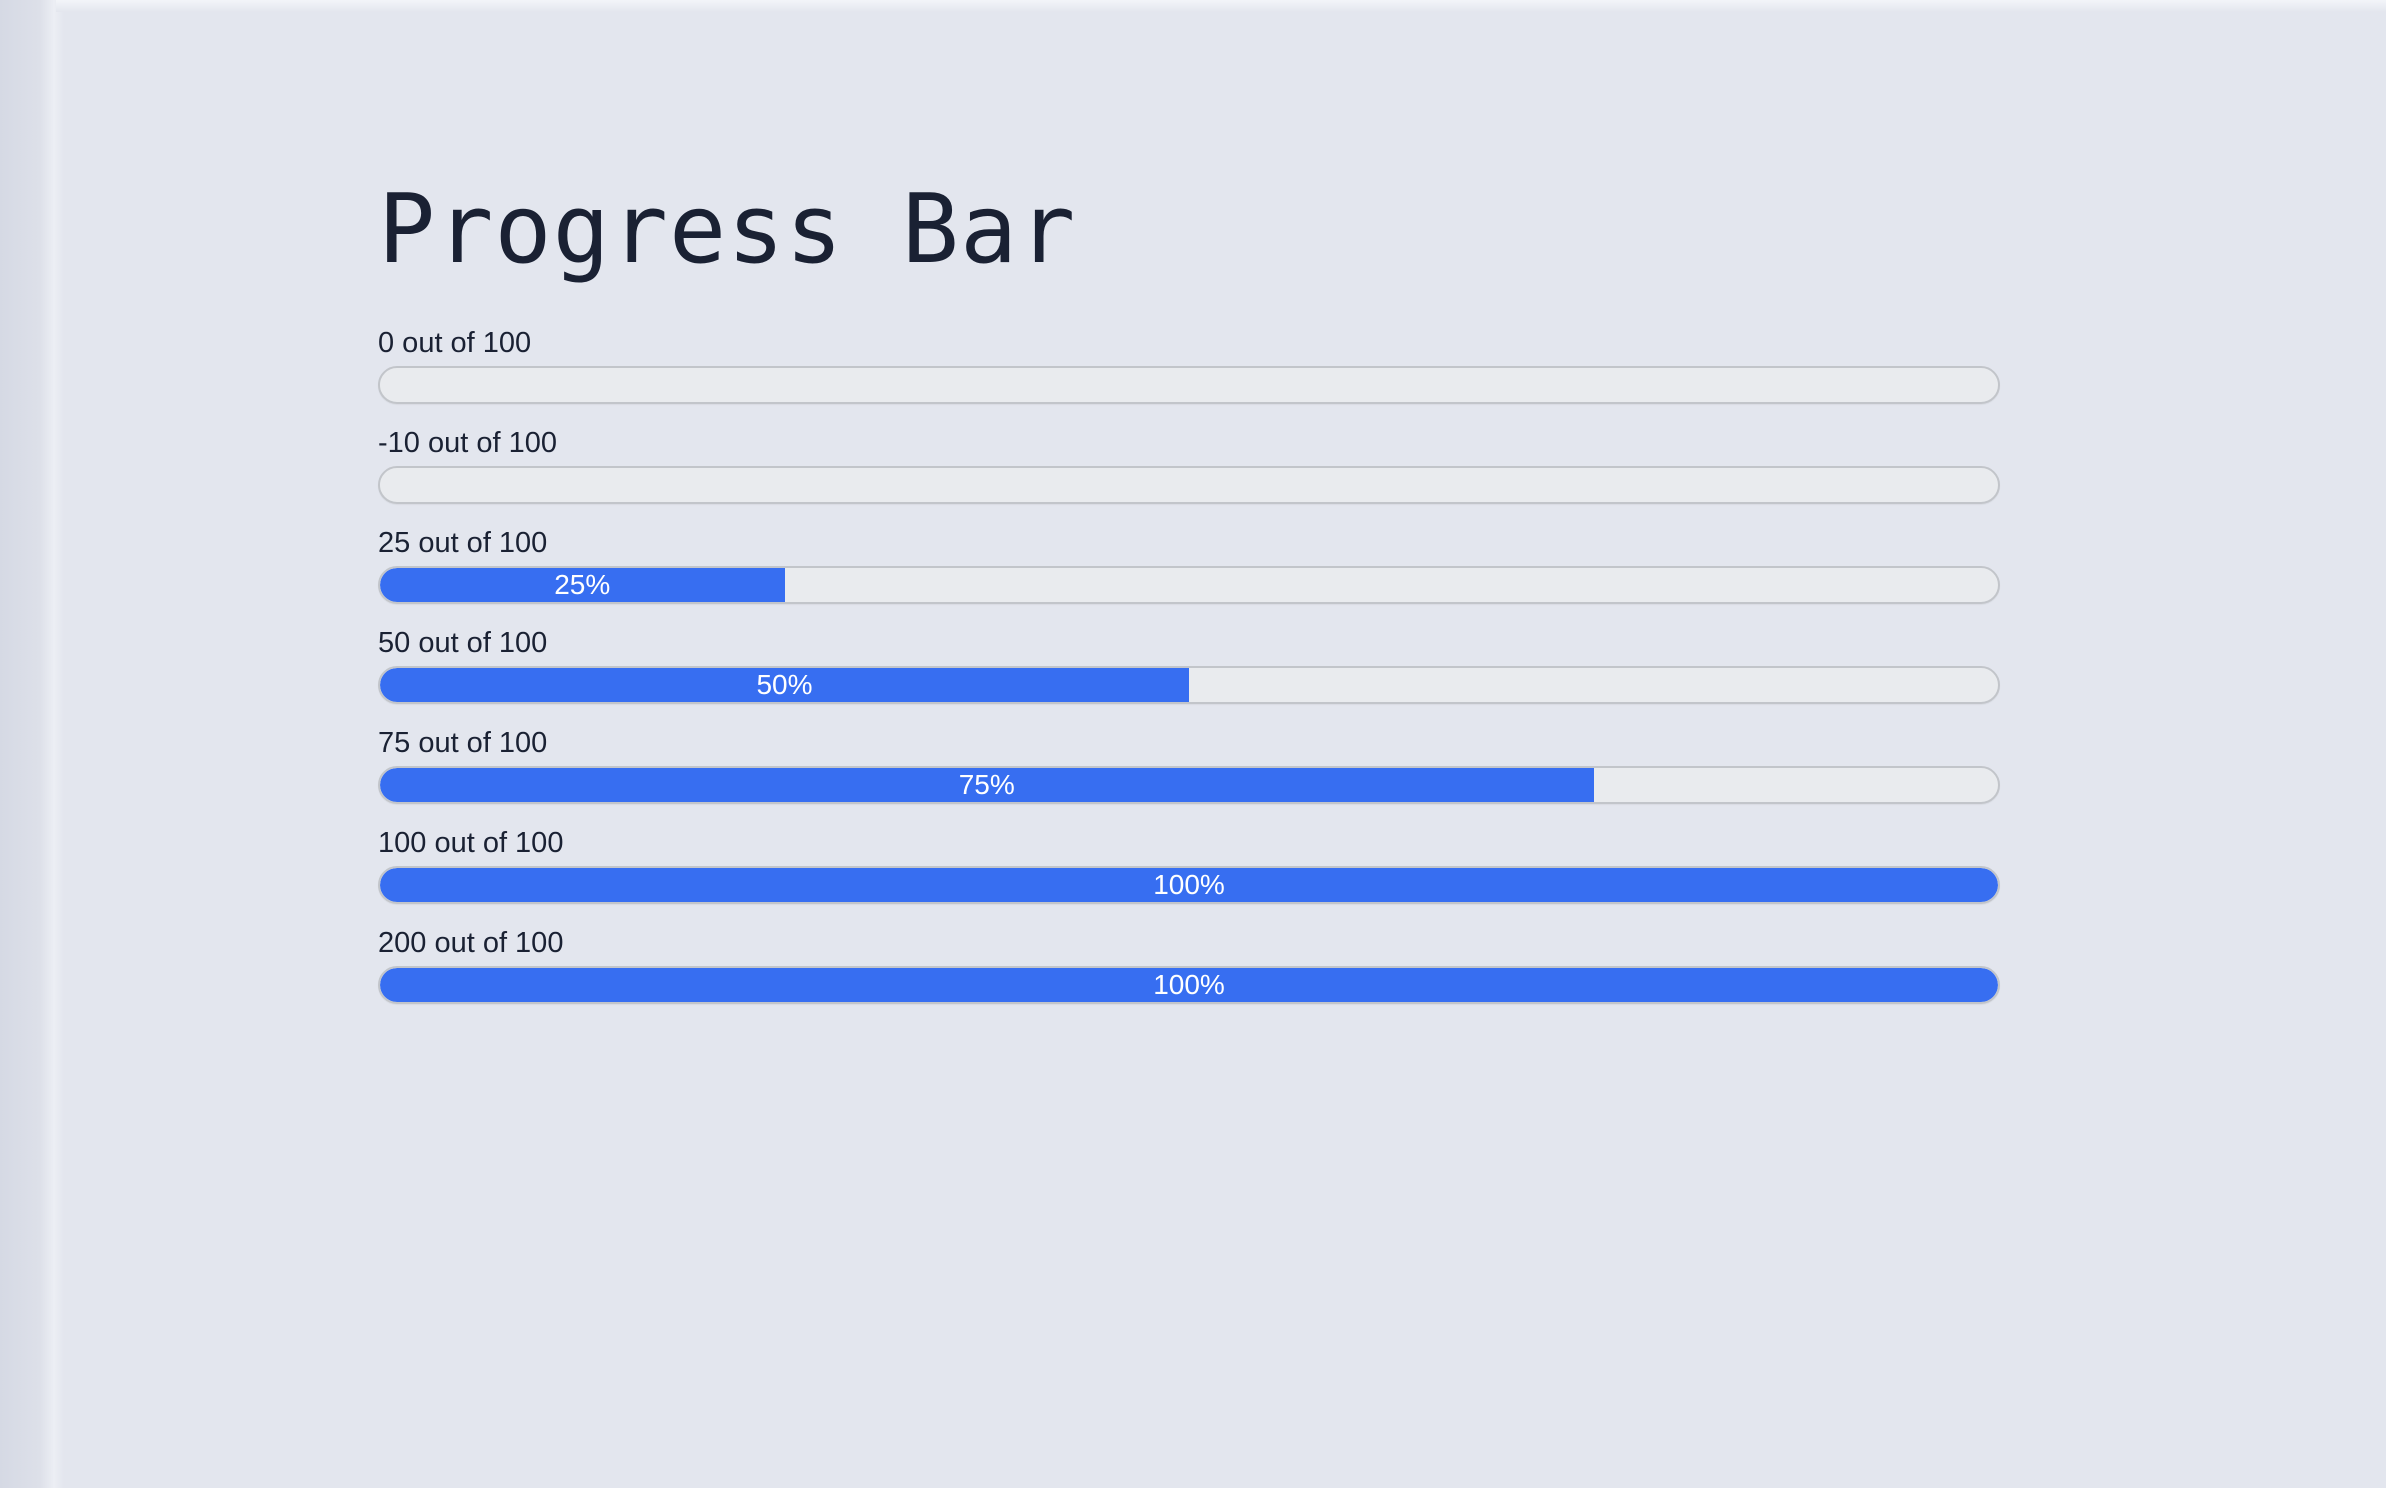 The width and height of the screenshot is (2386, 1488). I want to click on progress-fill: 25%, so click(582, 584).